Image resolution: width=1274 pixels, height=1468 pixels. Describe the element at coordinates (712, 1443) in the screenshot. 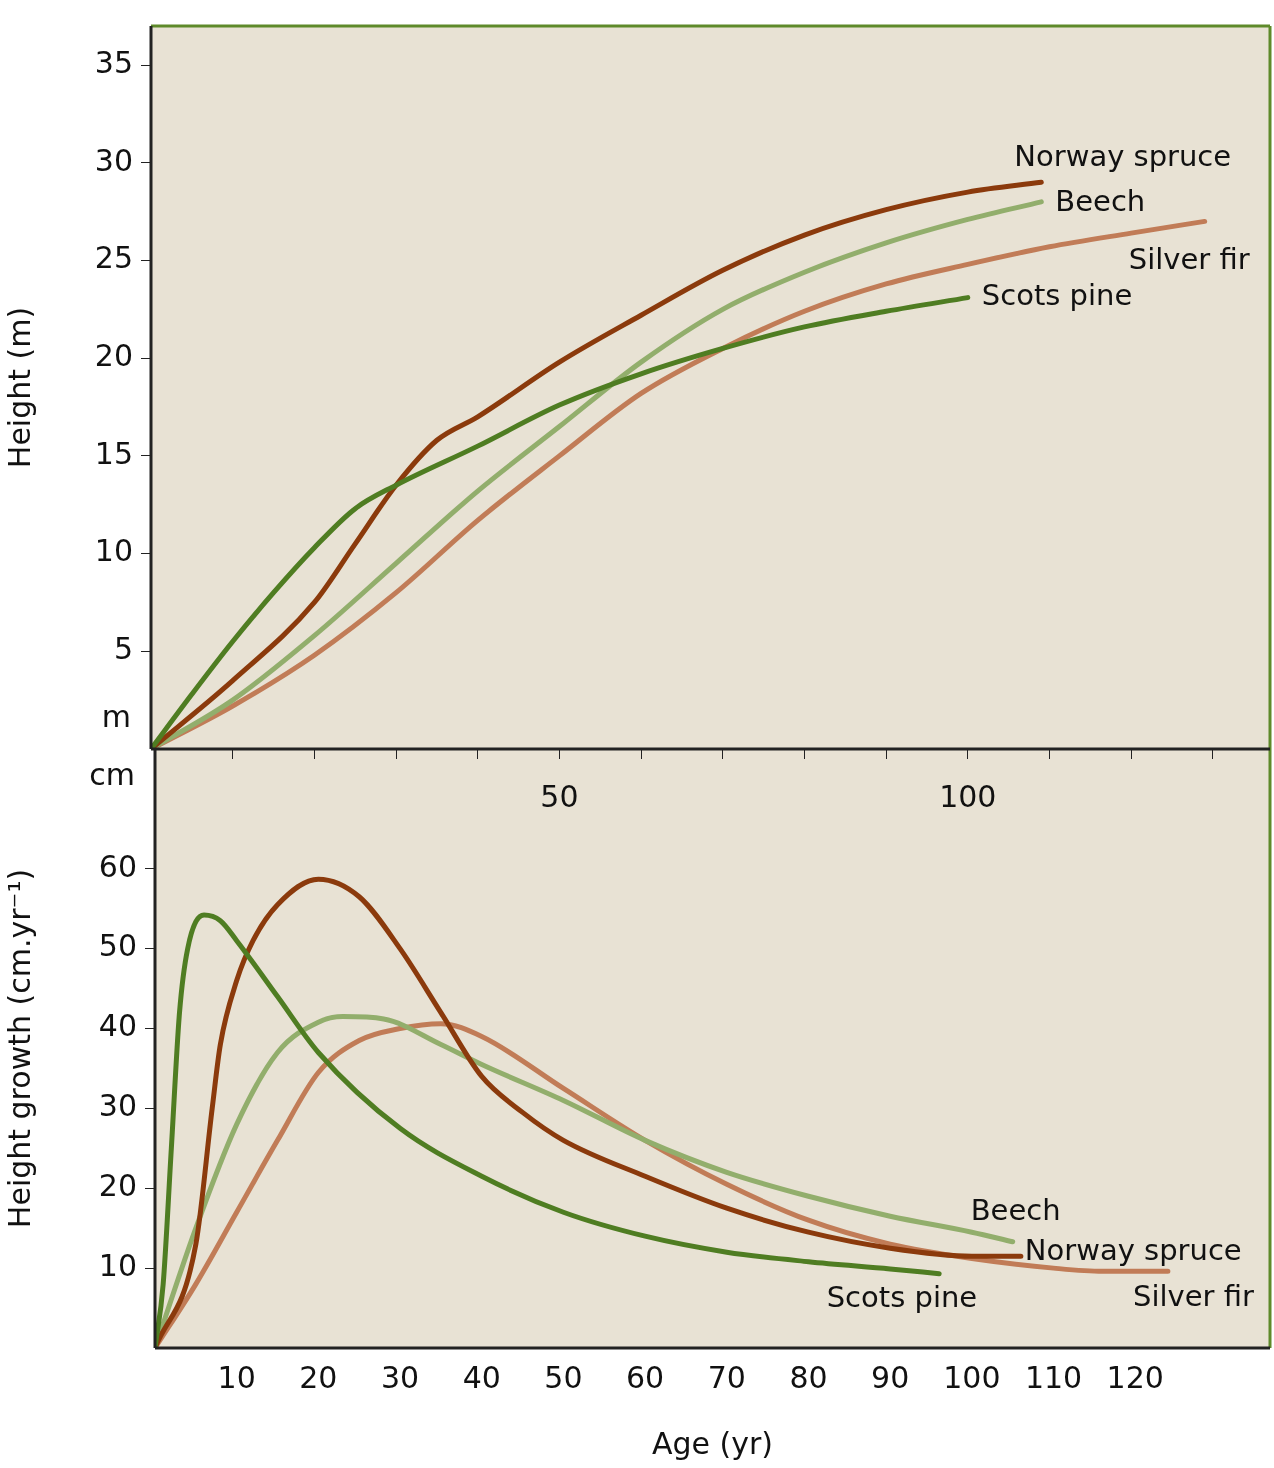

I see `x-axis-title: Age (yr)` at that location.